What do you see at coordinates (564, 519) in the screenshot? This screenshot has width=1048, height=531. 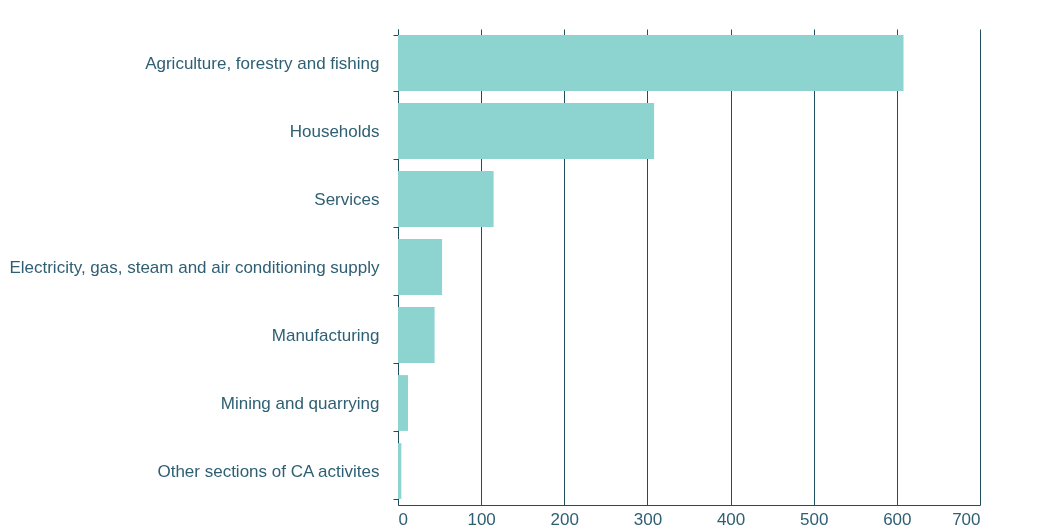 I see `x-tick-label: 200` at bounding box center [564, 519].